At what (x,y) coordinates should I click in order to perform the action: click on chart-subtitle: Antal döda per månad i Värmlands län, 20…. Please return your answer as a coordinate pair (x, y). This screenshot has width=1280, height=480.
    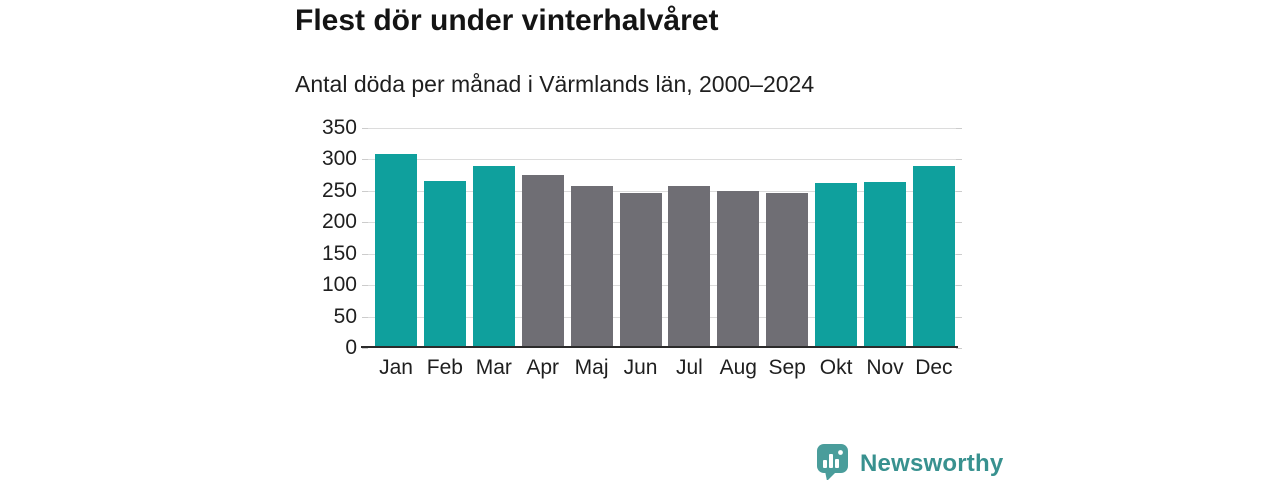
    Looking at the image, I should click on (555, 84).